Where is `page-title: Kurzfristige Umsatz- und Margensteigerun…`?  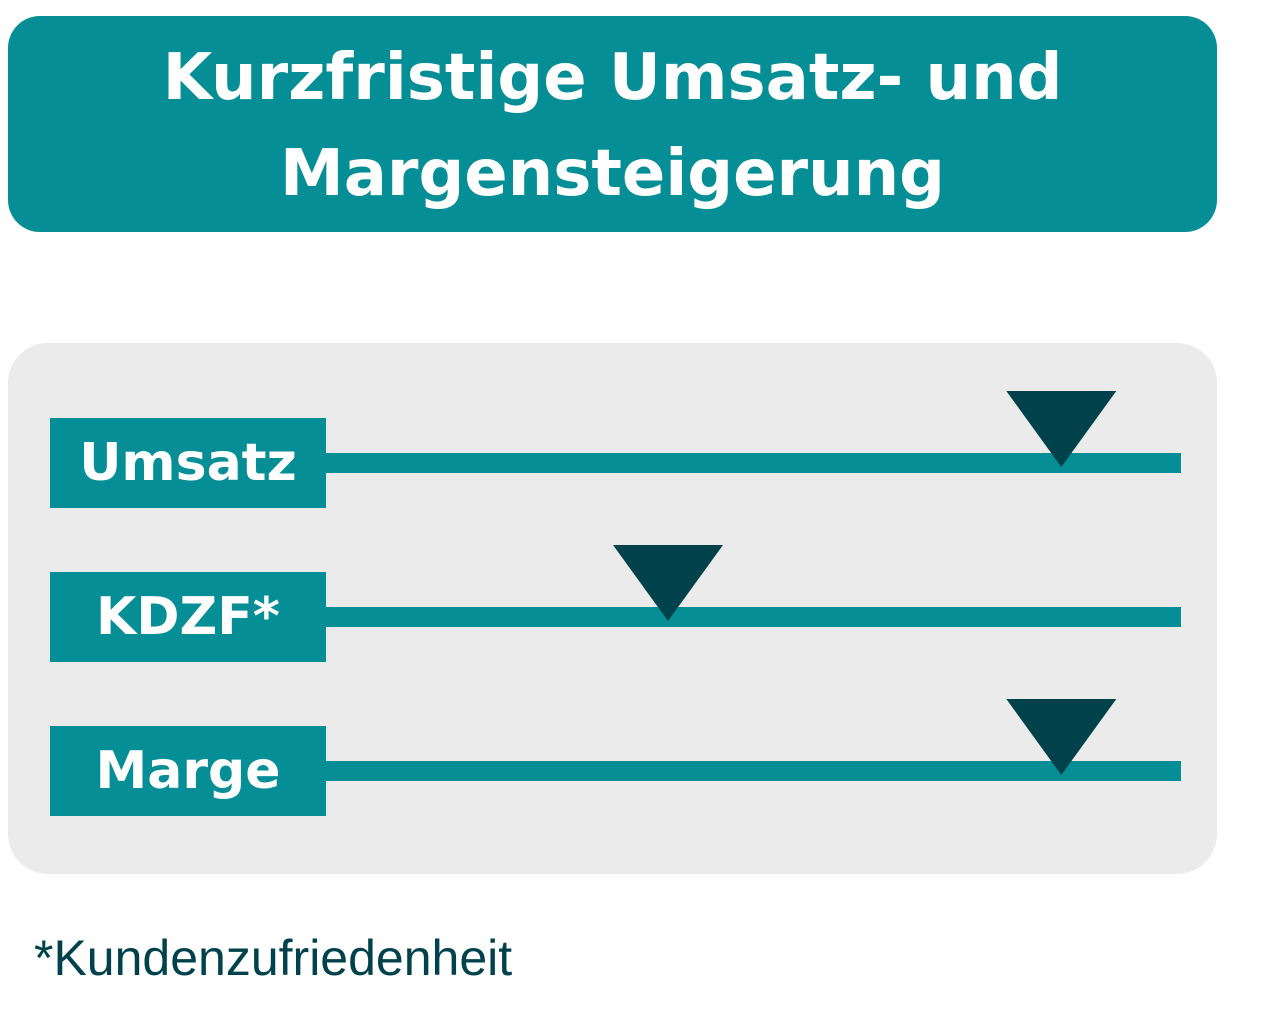 page-title: Kurzfristige Umsatz- und Margensteigerun… is located at coordinates (613, 124).